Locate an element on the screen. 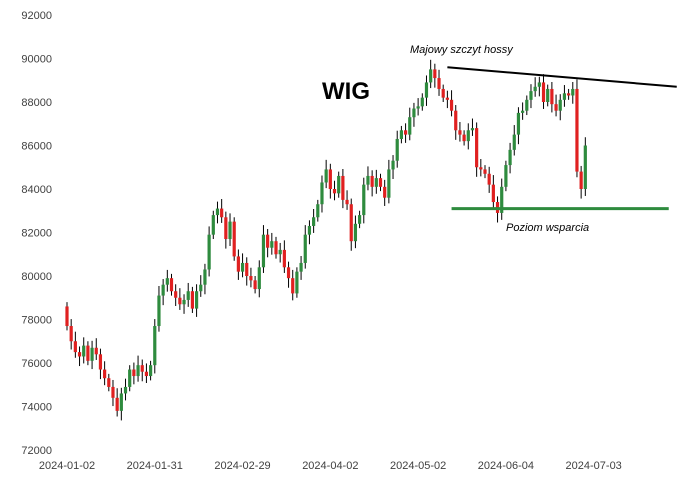  y-tick-label: 80000 is located at coordinates (36, 277).